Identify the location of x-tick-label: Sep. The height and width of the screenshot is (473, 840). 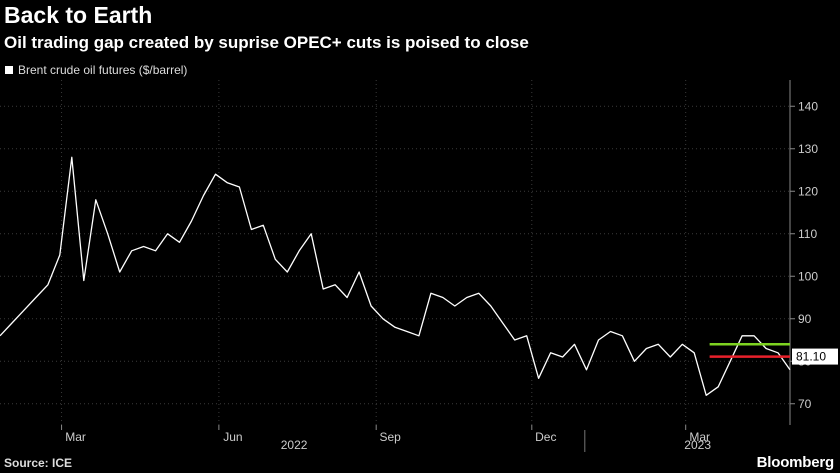
(391, 437).